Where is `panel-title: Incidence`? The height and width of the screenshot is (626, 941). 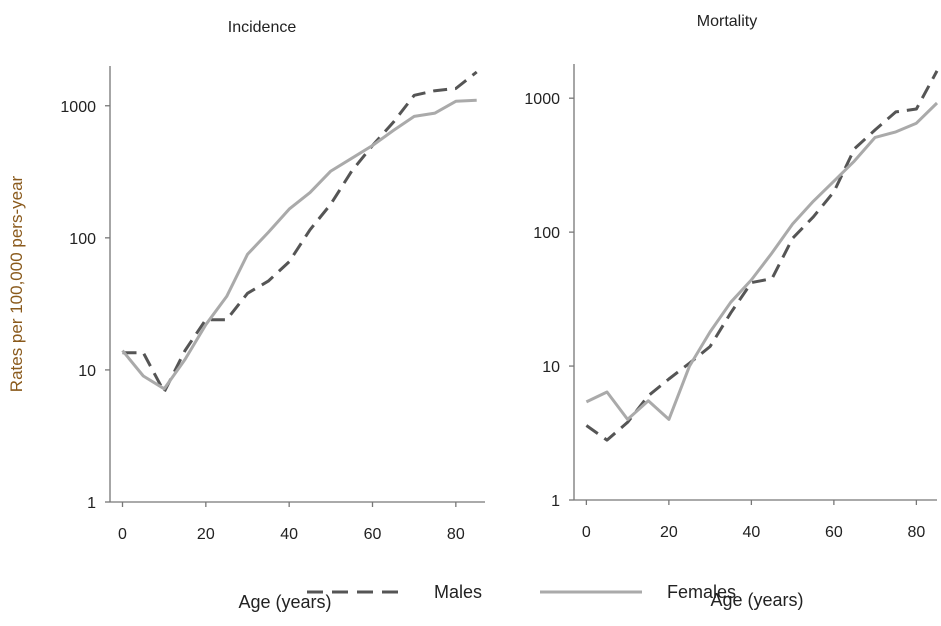 panel-title: Incidence is located at coordinates (262, 27).